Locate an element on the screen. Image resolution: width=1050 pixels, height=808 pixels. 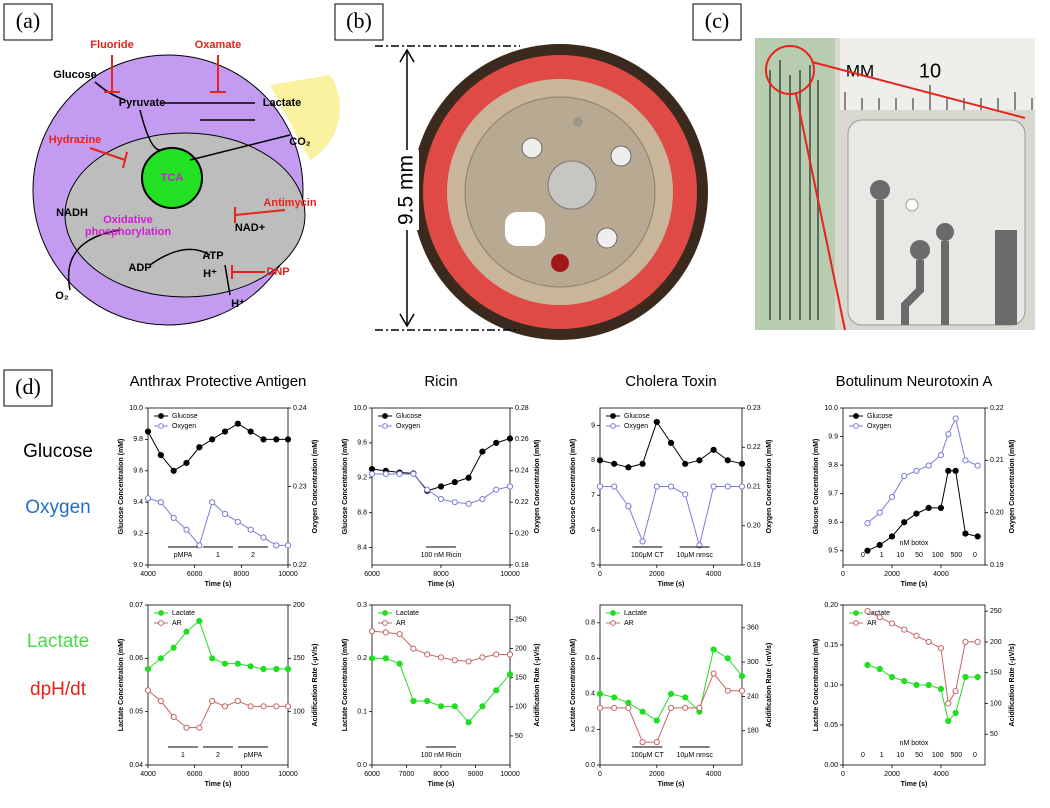
row-label: Lactate is located at coordinates (58, 641).